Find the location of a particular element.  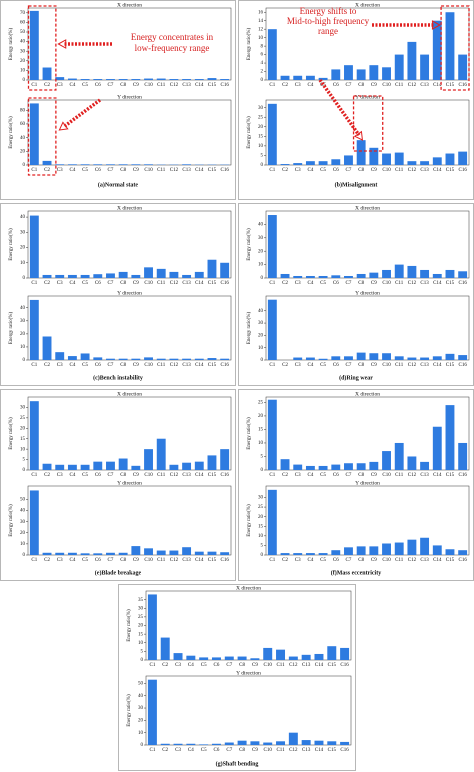

x-tick-label: C12 is located at coordinates (174, 283).